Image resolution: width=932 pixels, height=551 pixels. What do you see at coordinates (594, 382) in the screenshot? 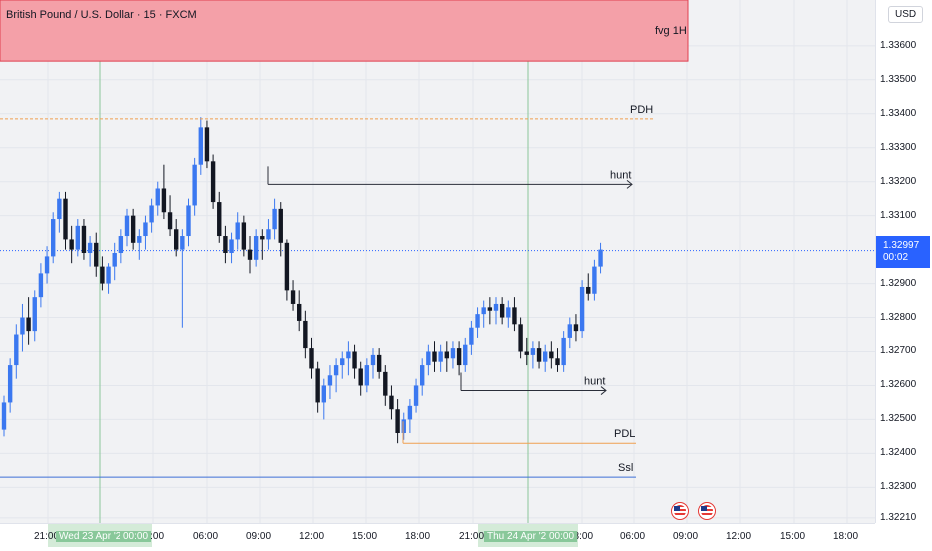
I see `level-label: hunt` at bounding box center [594, 382].